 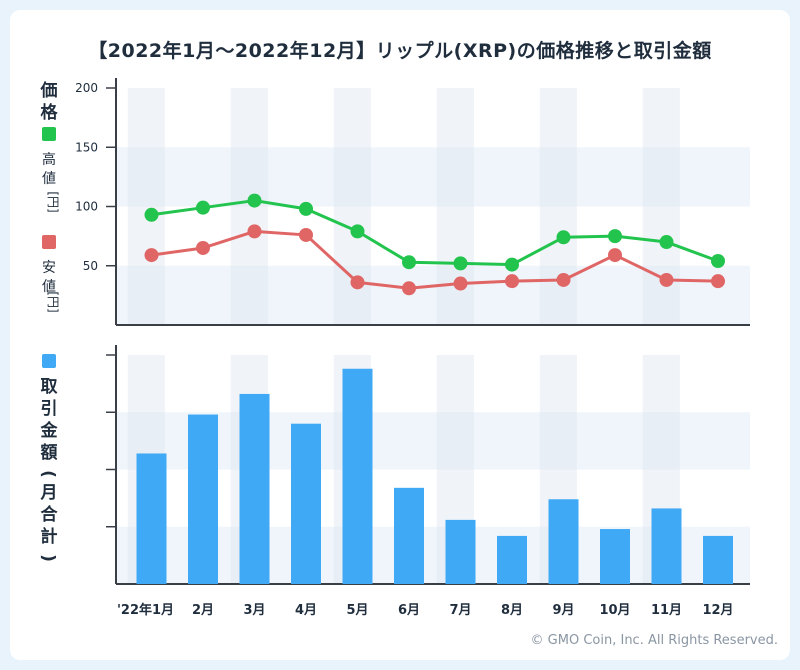 I want to click on low-price-line, so click(x=435, y=259).